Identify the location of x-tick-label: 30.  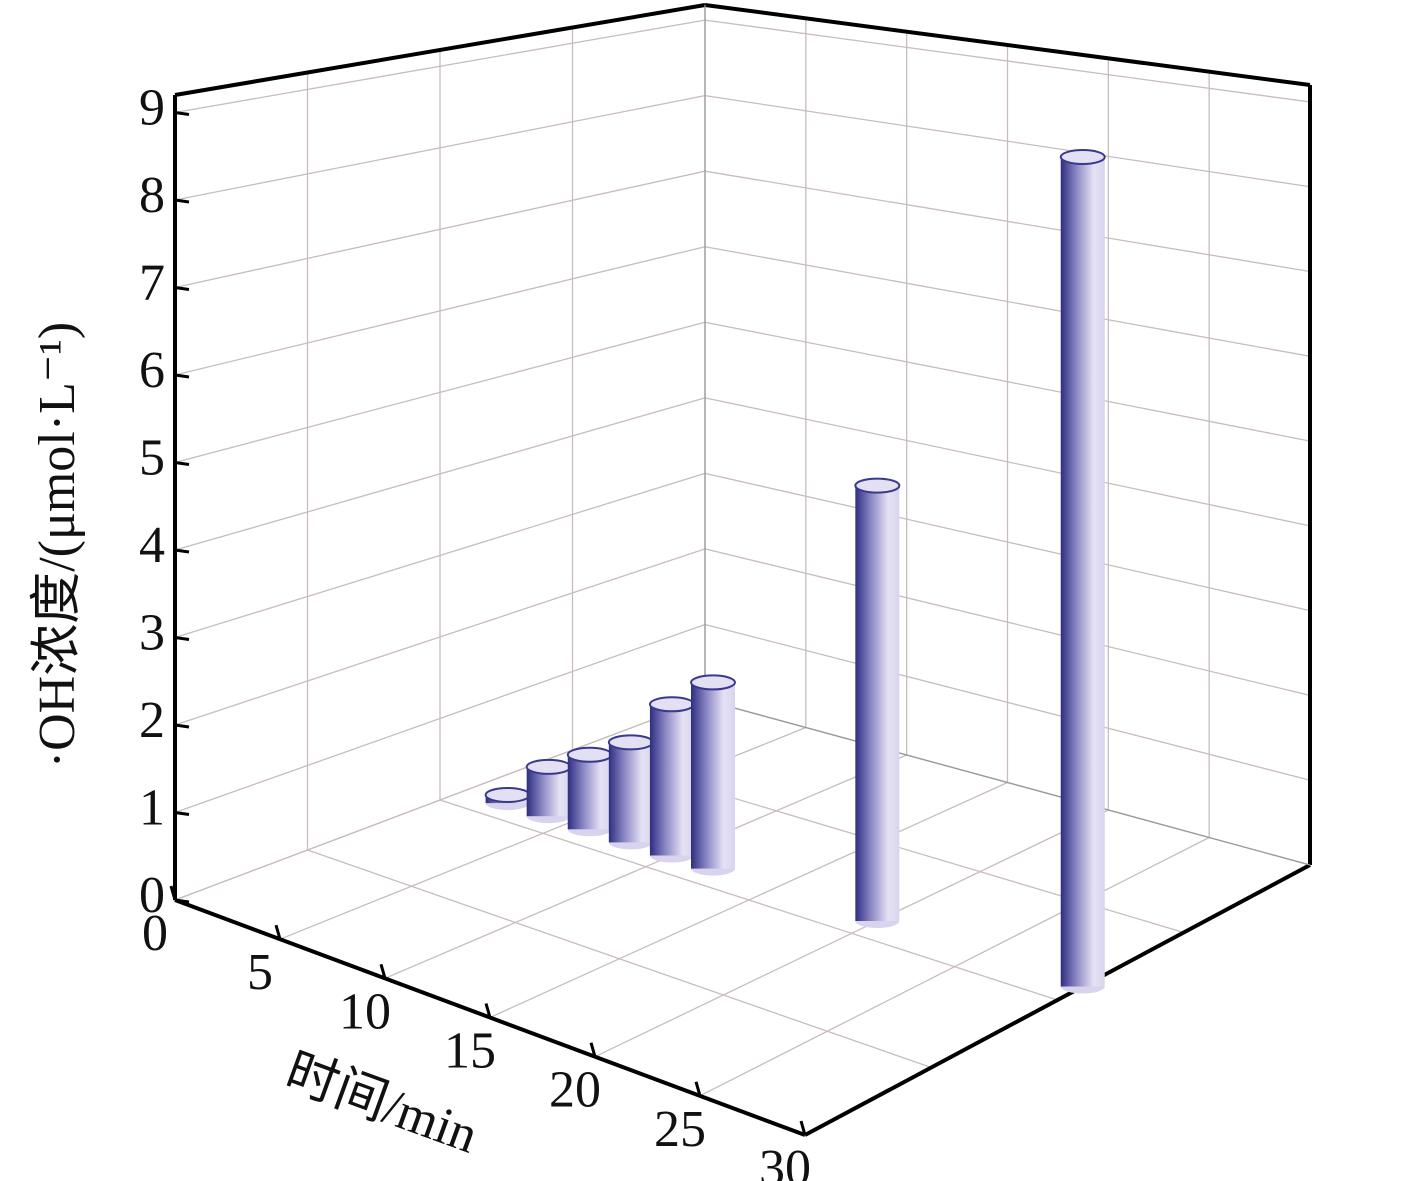
(785, 1160).